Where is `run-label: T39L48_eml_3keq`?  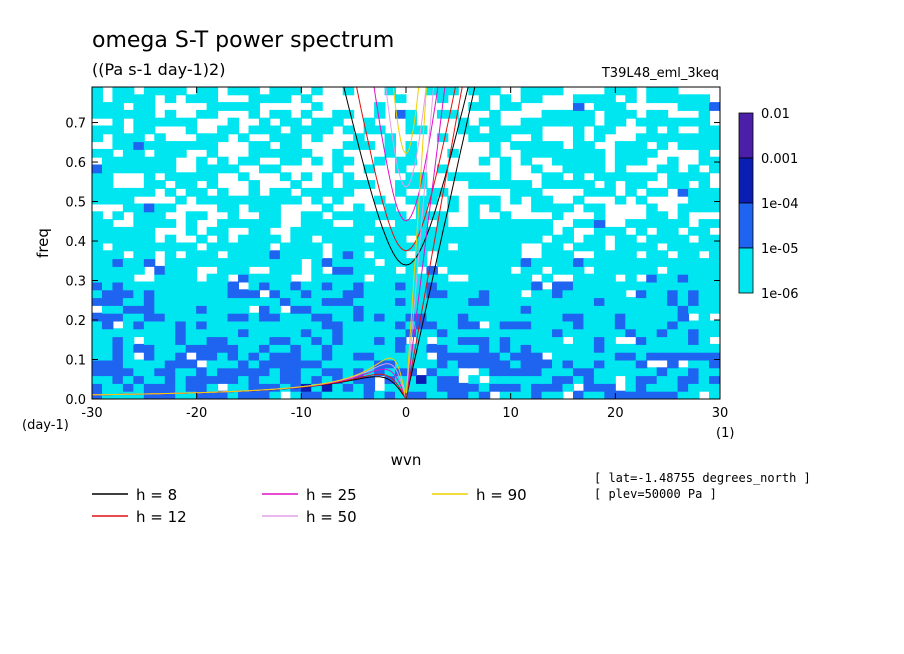
run-label: T39L48_eml_3keq is located at coordinates (660, 73).